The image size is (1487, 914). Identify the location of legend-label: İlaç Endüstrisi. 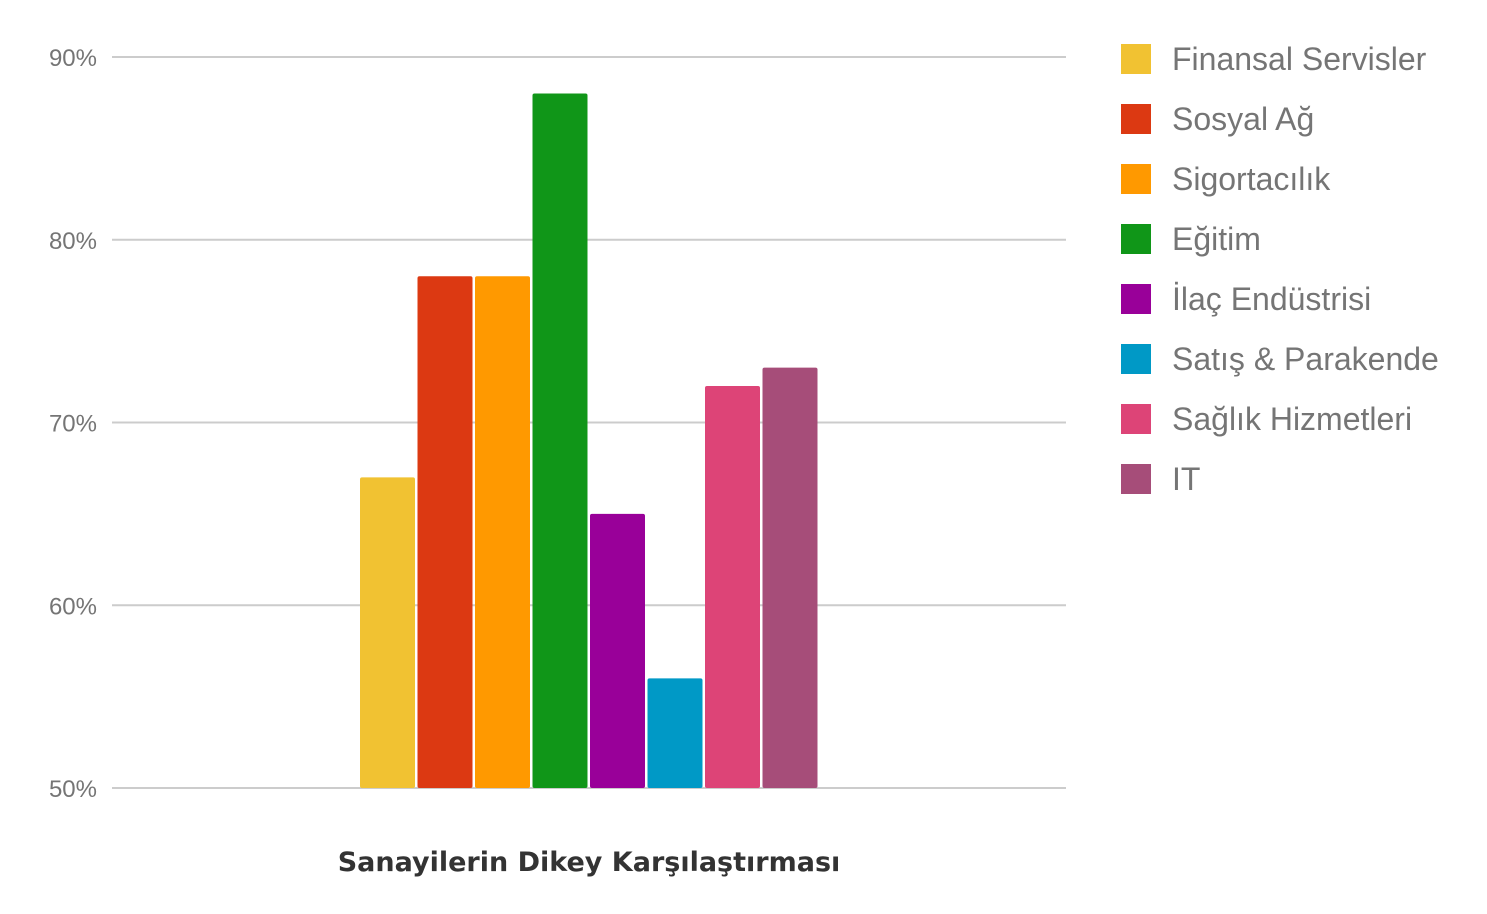
(1271, 299).